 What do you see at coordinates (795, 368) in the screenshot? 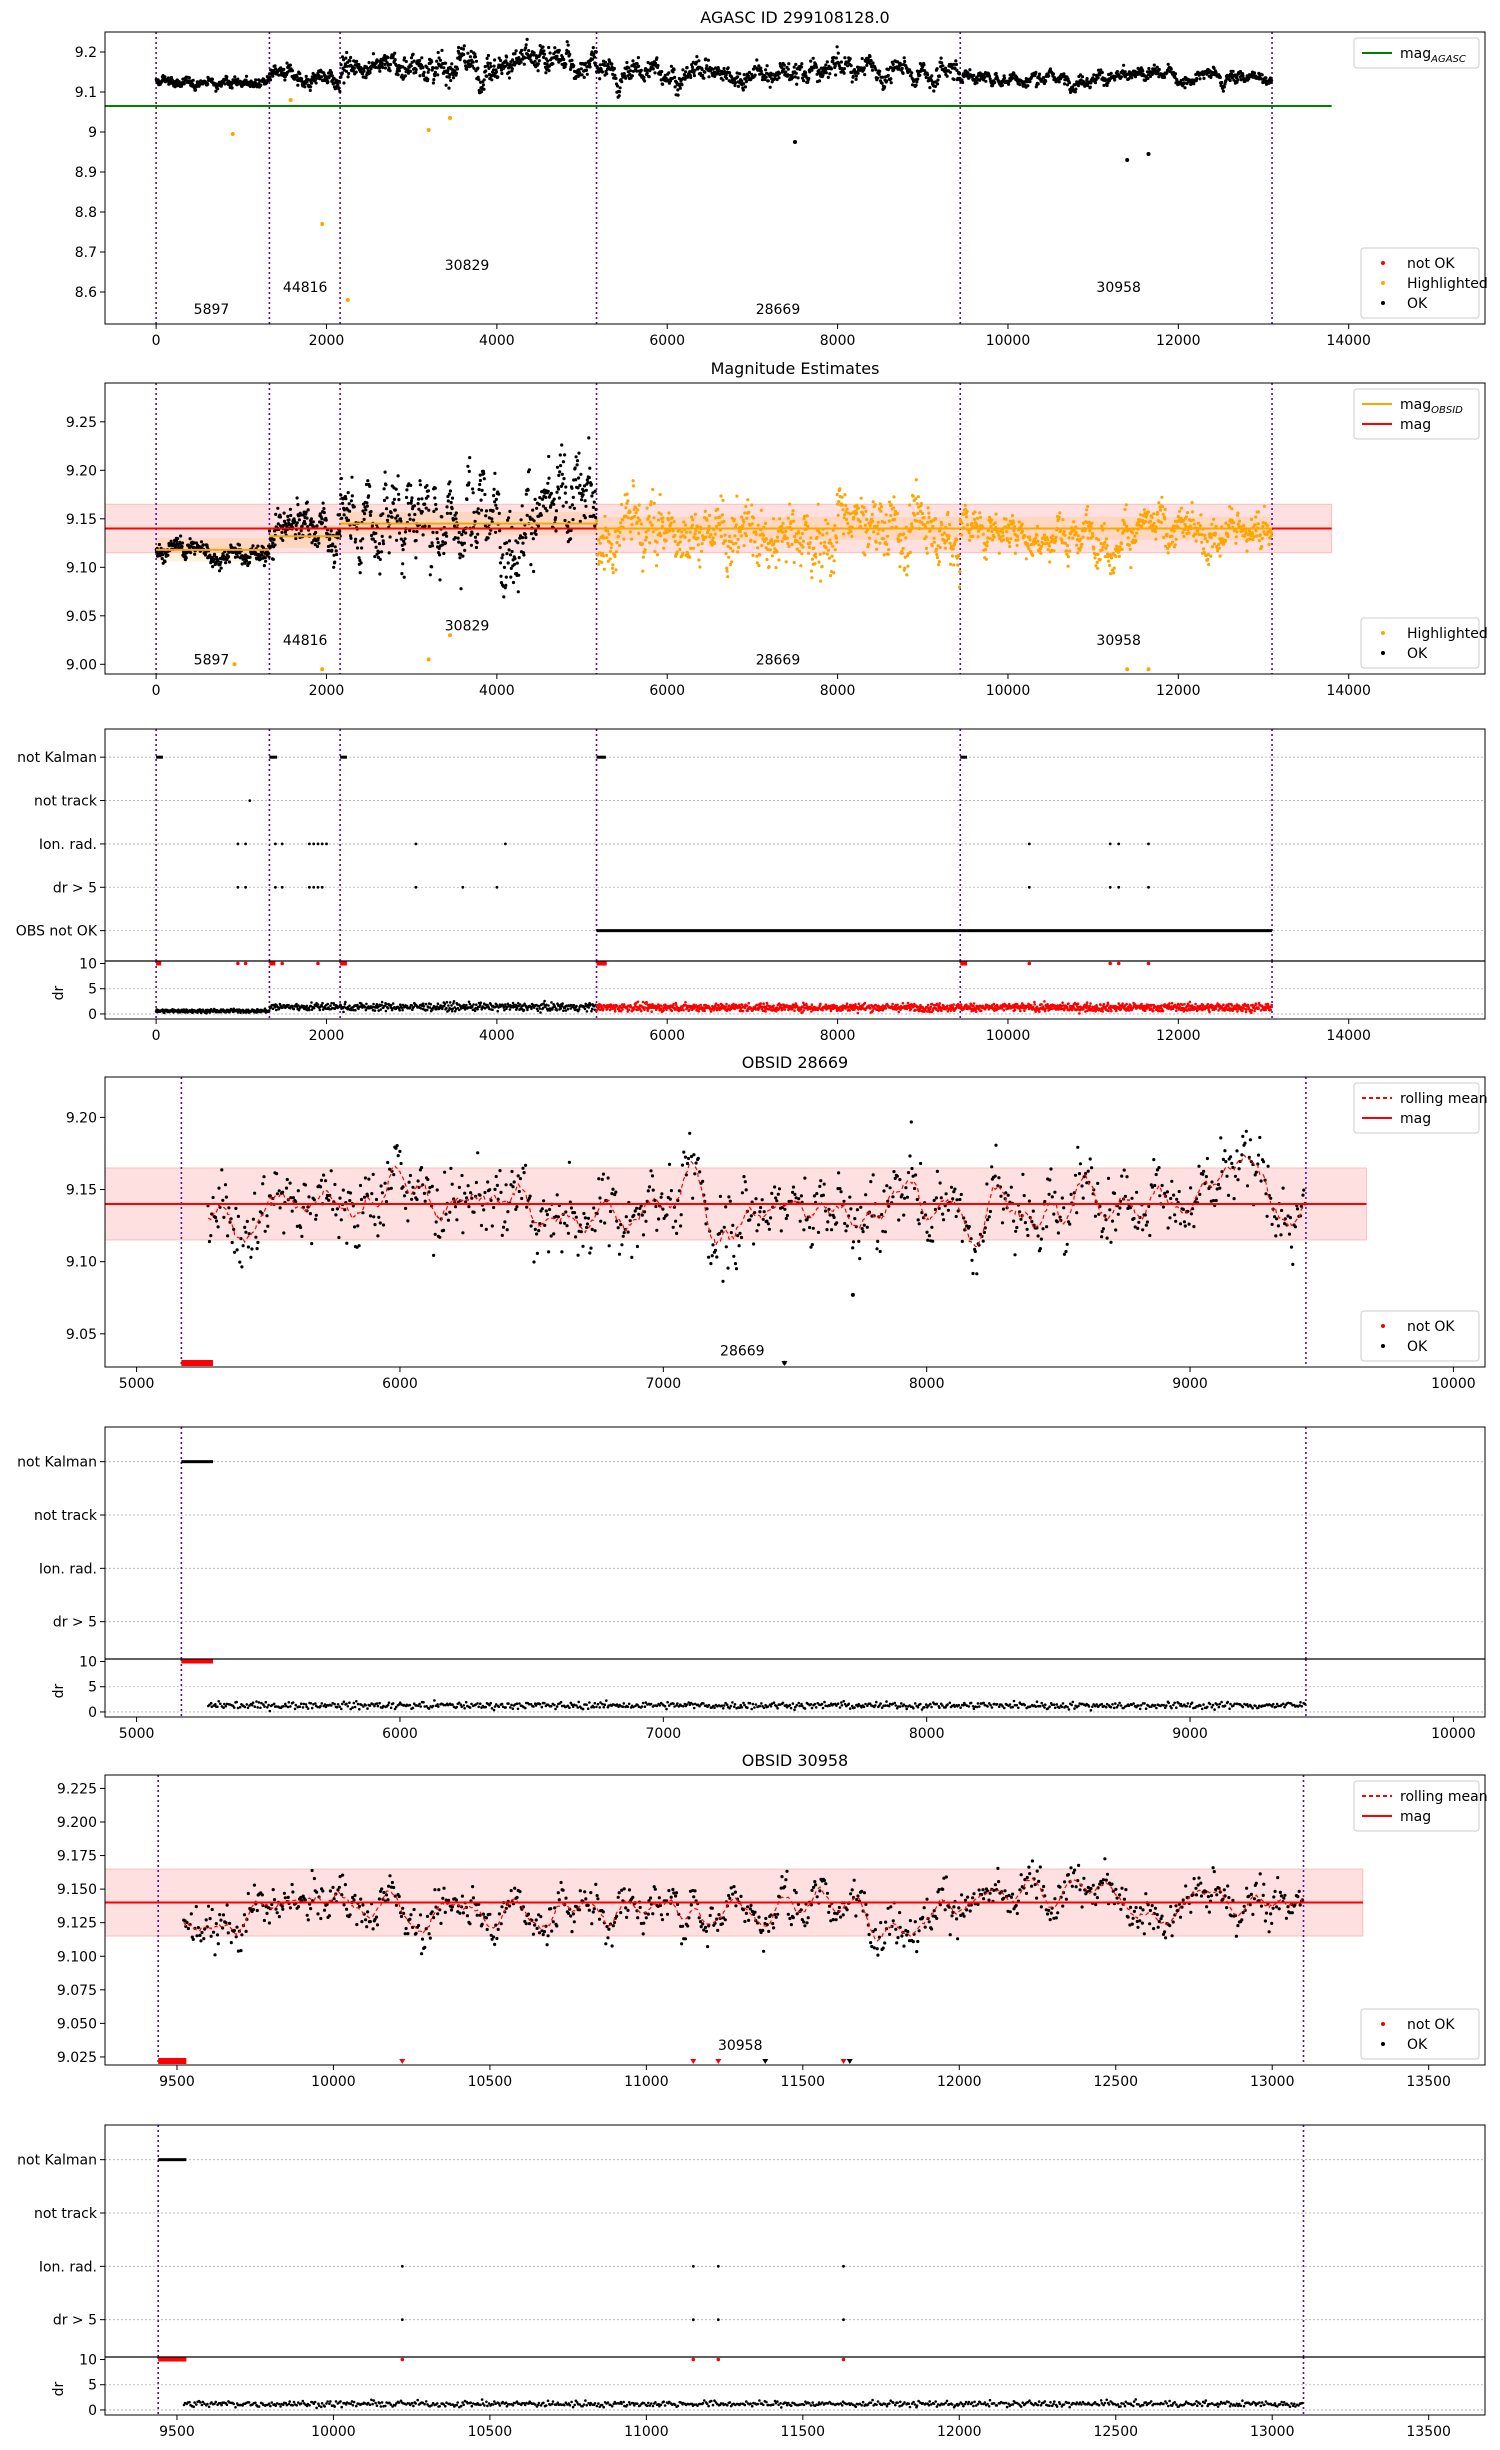
I see `p2-title: Magnitude Estimates` at bounding box center [795, 368].